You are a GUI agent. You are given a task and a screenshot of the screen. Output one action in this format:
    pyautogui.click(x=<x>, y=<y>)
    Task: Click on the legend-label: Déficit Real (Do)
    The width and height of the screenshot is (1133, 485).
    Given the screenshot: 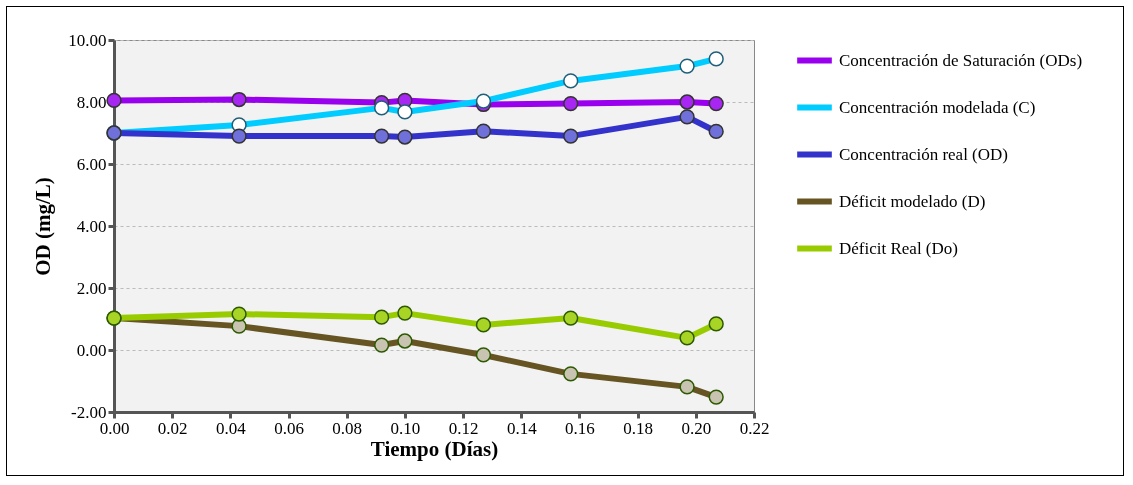 What is the action you would take?
    pyautogui.click(x=898, y=248)
    